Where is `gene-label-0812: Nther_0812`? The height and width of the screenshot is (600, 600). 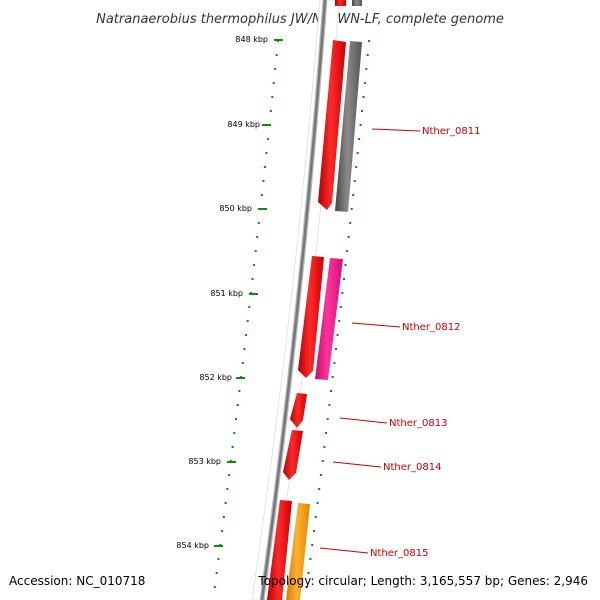
gene-label-0812: Nther_0812 is located at coordinates (431, 327).